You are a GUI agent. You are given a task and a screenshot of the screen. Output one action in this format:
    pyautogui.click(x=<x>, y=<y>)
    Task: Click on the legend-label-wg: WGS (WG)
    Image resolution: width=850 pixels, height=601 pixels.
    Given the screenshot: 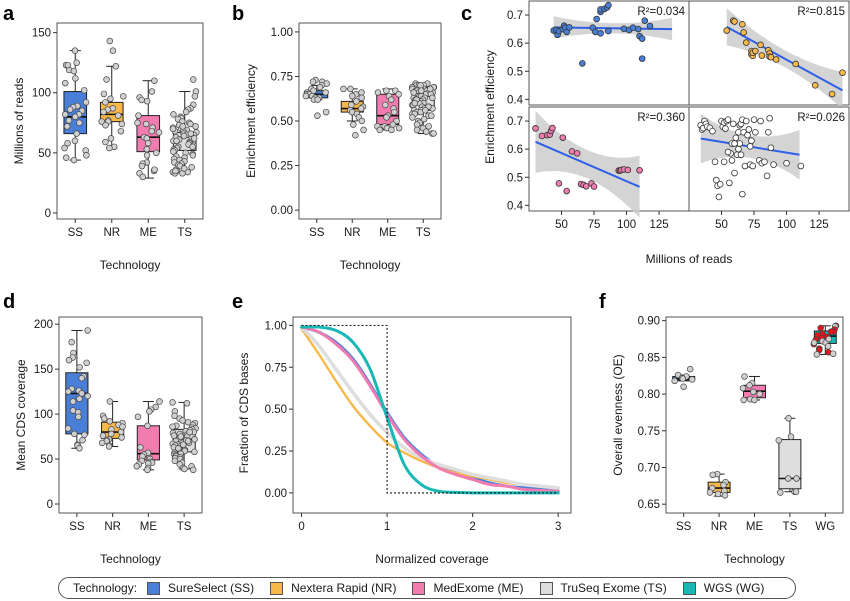 What is the action you would take?
    pyautogui.click(x=734, y=588)
    